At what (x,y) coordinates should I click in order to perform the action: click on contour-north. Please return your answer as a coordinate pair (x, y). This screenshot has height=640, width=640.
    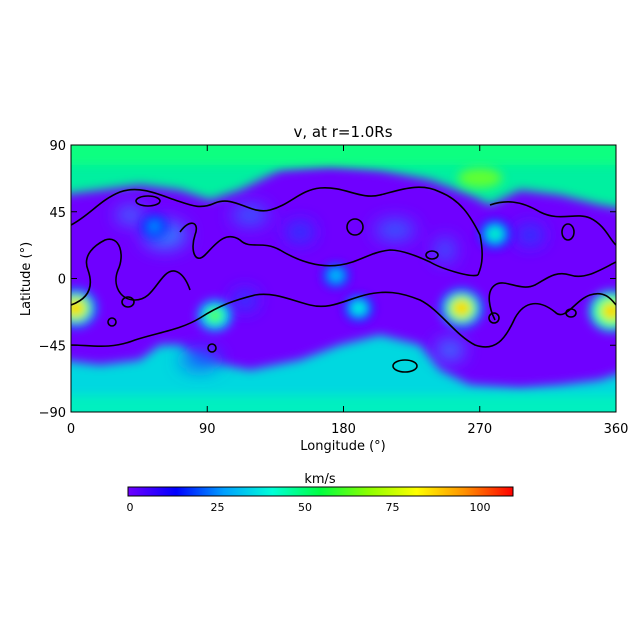
    Looking at the image, I should click on (277, 231).